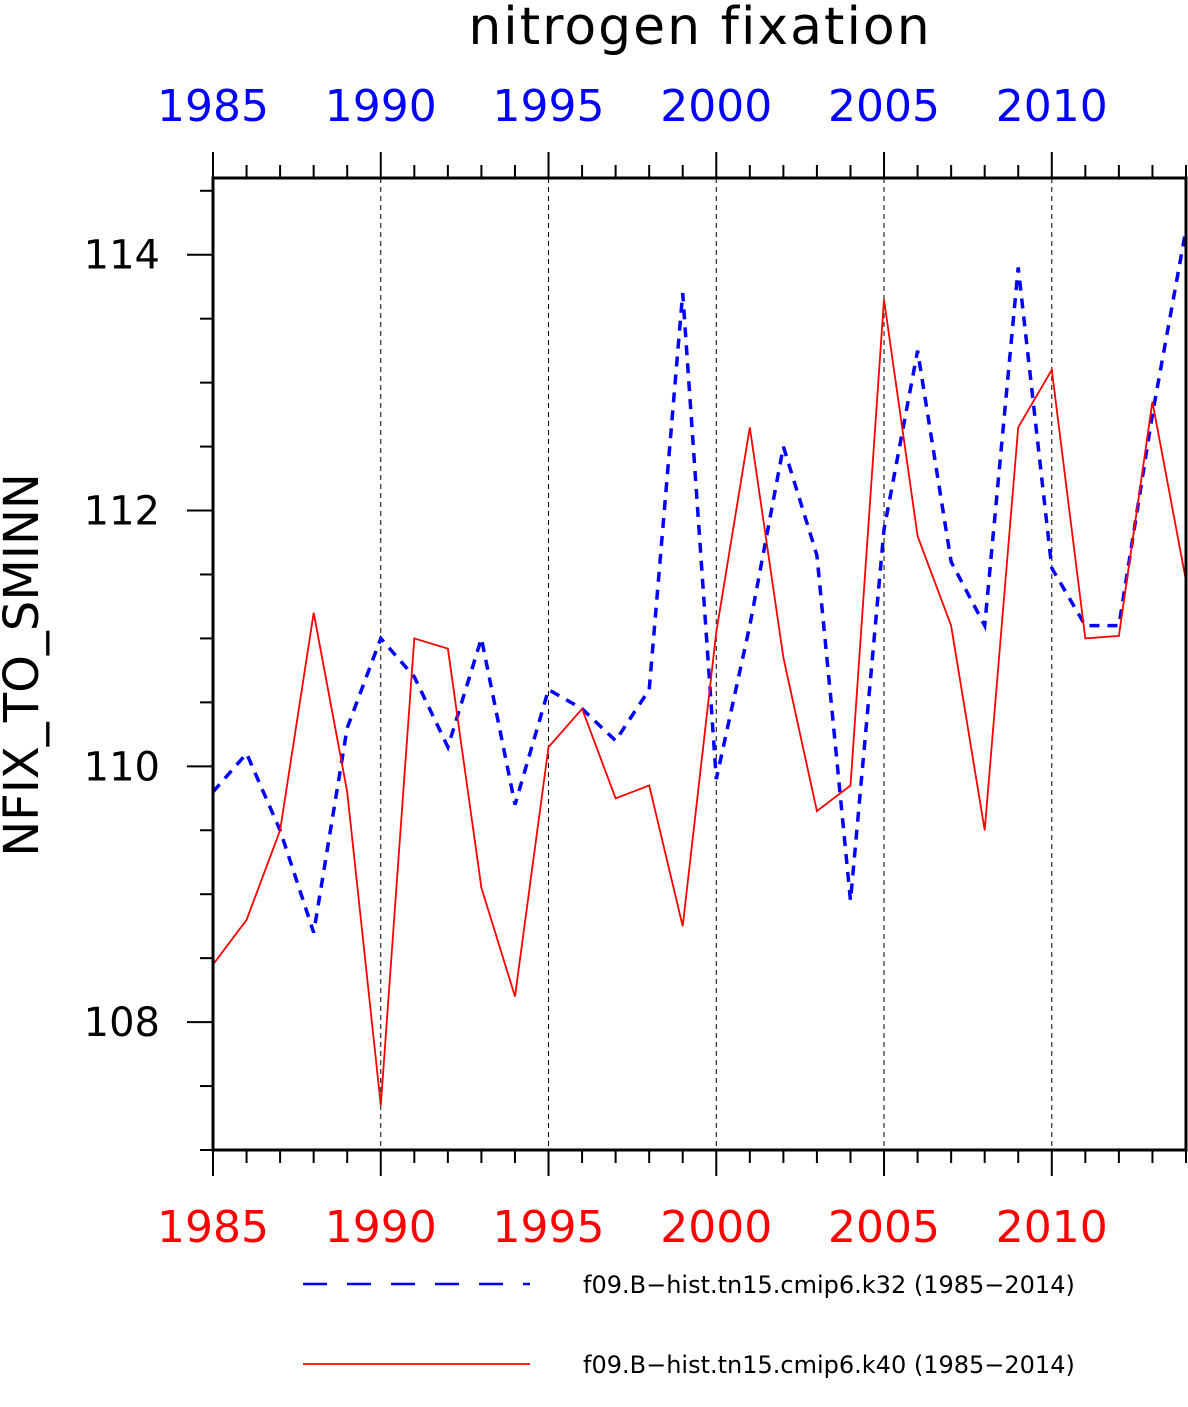  Describe the element at coordinates (122, 512) in the screenshot. I see `y-tick-label: 112` at that location.